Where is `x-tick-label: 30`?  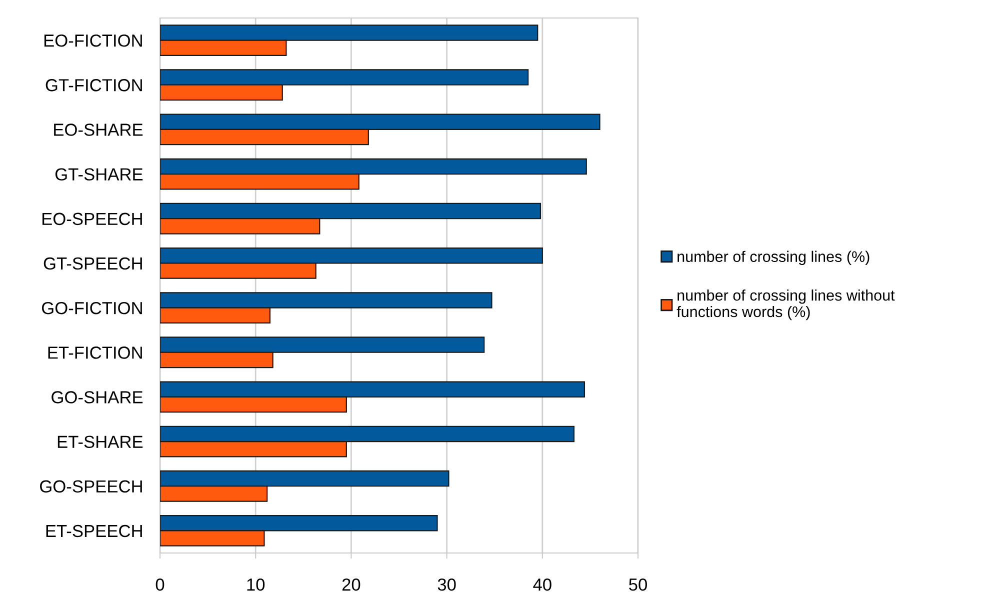 x-tick-label: 30 is located at coordinates (447, 584).